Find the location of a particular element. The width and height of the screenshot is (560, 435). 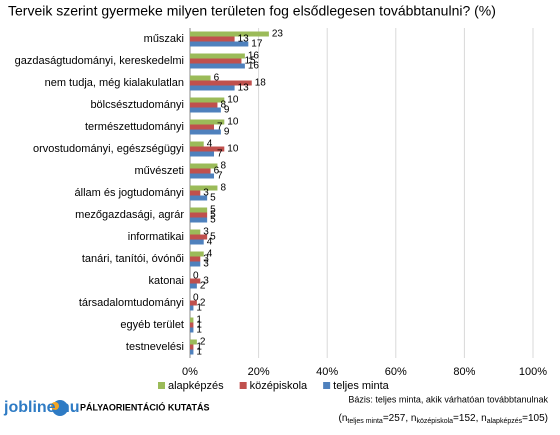

category-label: műszaki is located at coordinates (164, 39).